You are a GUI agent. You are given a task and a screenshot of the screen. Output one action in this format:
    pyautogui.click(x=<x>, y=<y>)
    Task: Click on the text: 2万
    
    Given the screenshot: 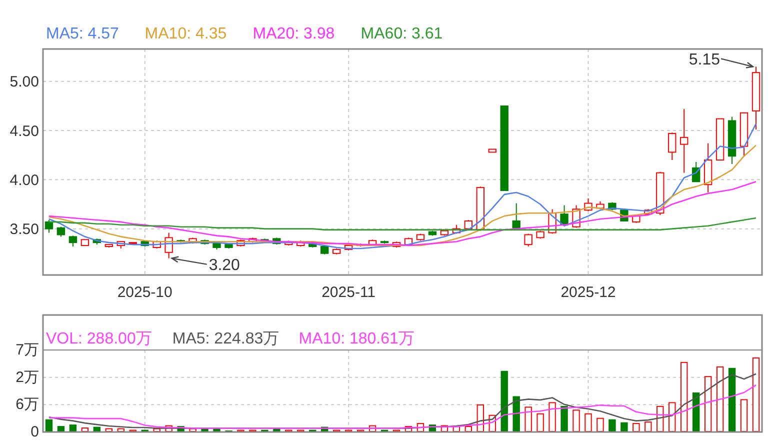 What is the action you would take?
    pyautogui.click(x=27, y=377)
    